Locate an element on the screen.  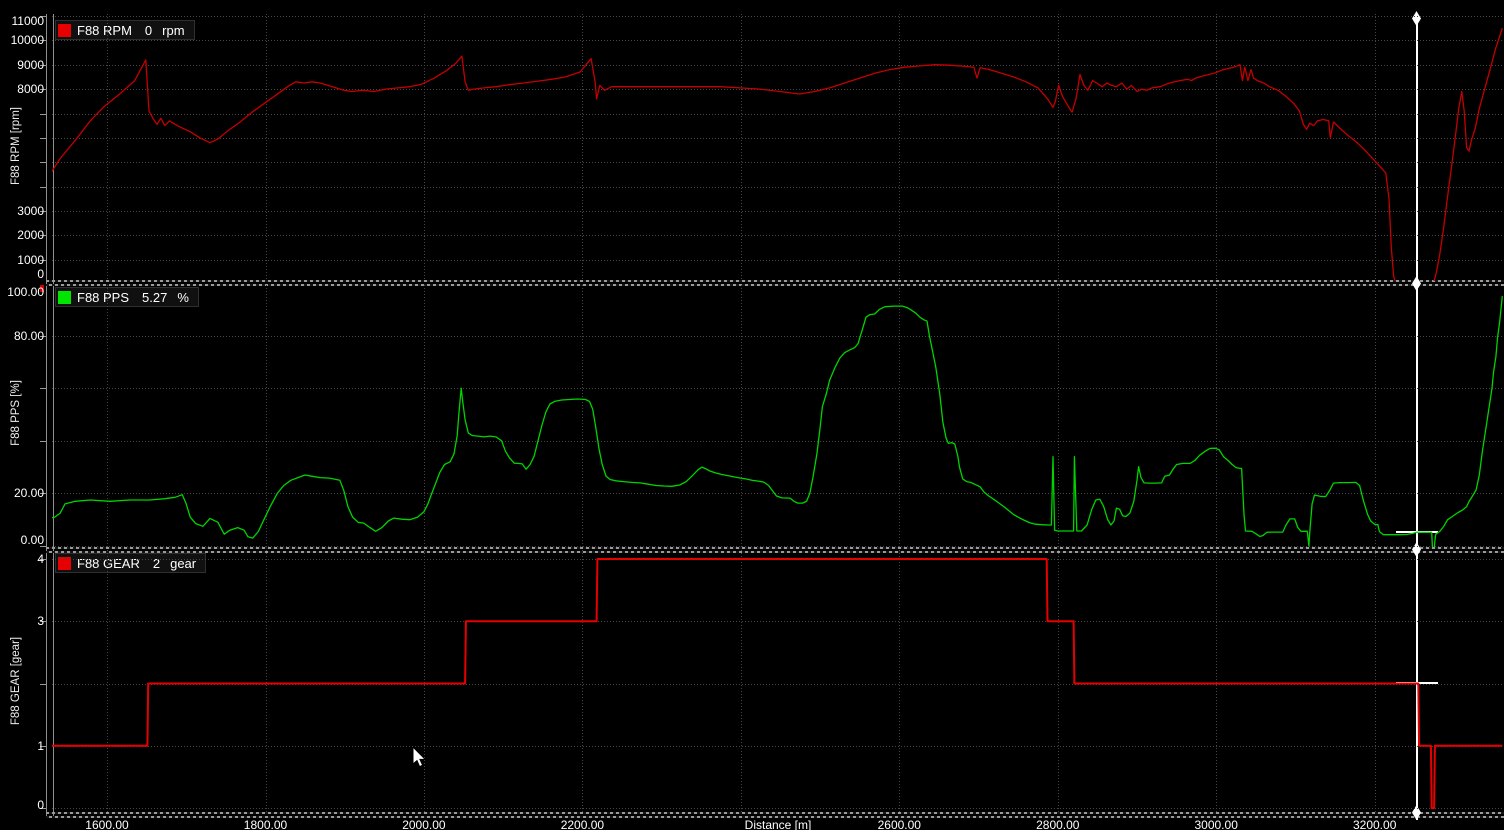
y-axis-line is located at coordinates (50, 416).